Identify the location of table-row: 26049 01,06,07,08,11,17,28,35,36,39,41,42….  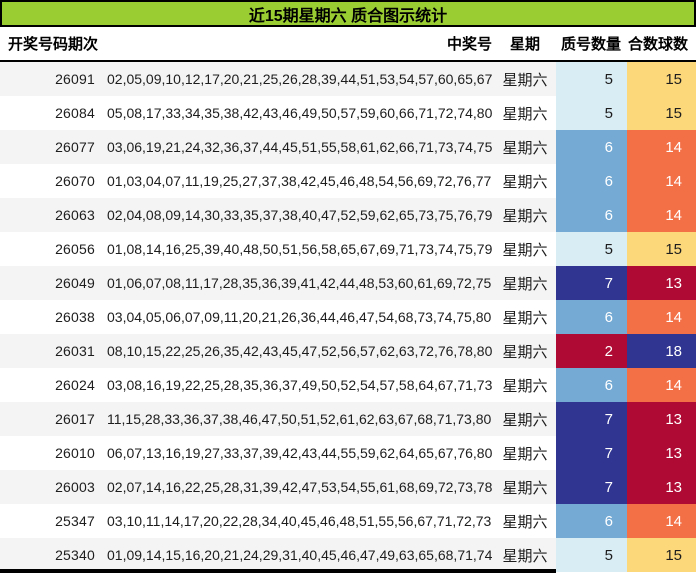
(348, 283).